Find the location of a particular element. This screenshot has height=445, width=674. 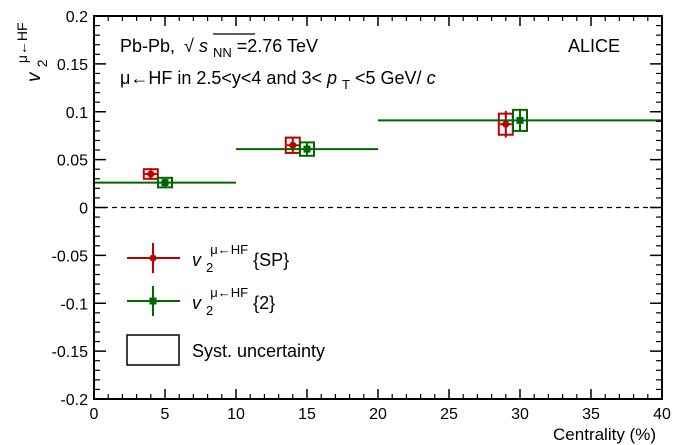

y-tick-label: -0.15 is located at coordinates (70, 352).